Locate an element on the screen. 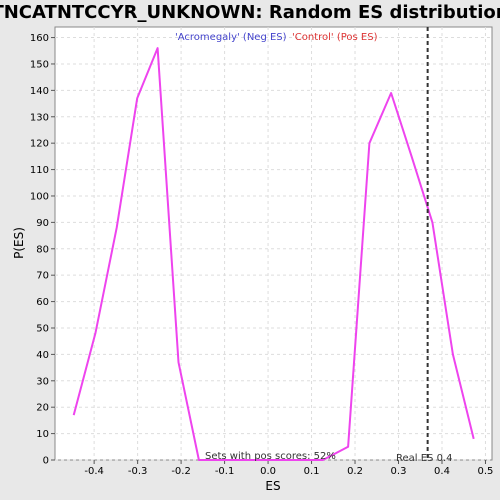  legend-pos-es: 'Control' (Pos ES) is located at coordinates (335, 37).